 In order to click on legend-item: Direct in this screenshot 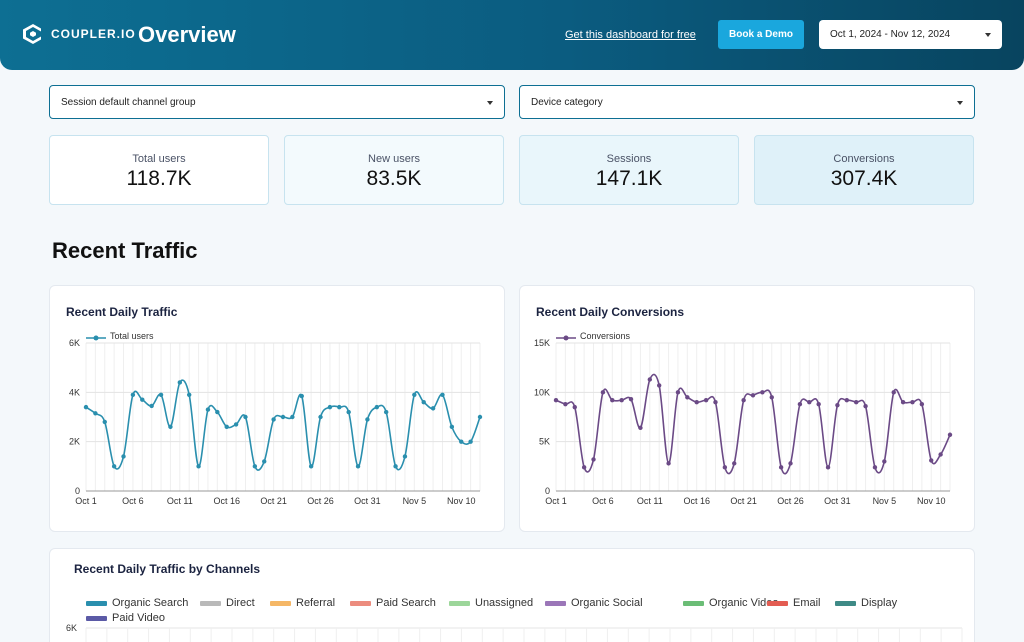, I will do `click(227, 603)`.